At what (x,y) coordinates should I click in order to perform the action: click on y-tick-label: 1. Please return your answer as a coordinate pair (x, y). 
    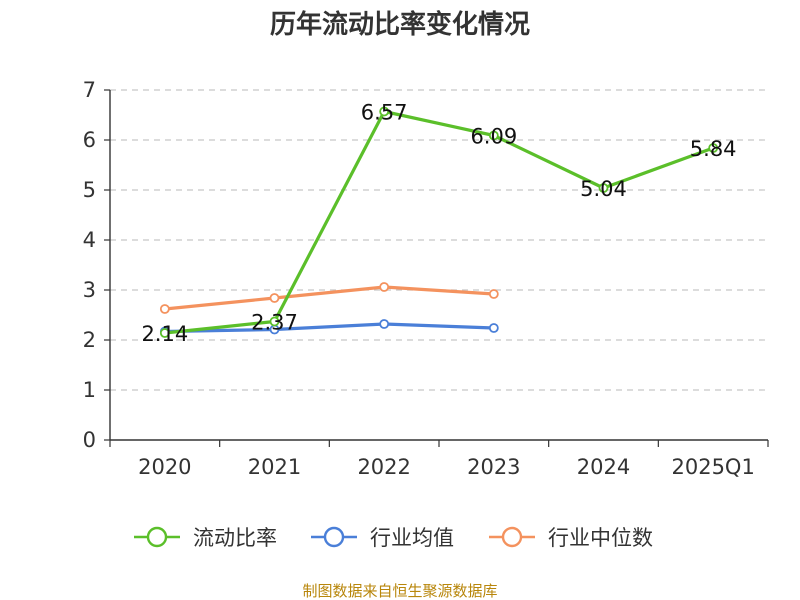
    Looking at the image, I should click on (89, 390).